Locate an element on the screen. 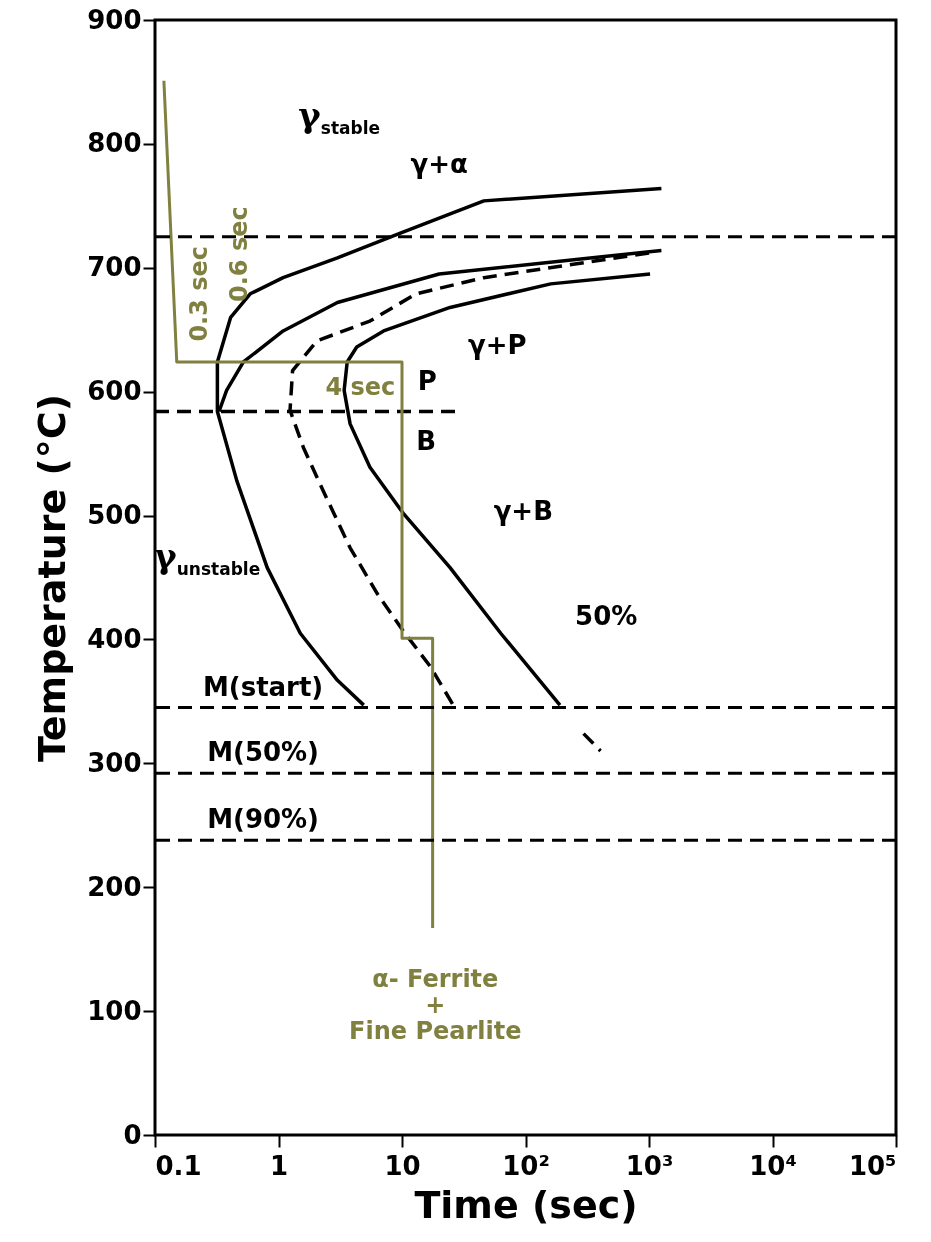  annotation: γ+α is located at coordinates (439, 163).